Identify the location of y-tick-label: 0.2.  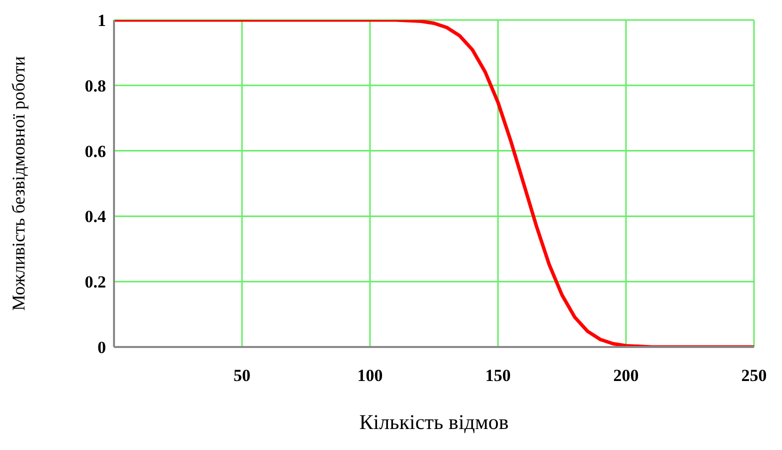
(95, 282).